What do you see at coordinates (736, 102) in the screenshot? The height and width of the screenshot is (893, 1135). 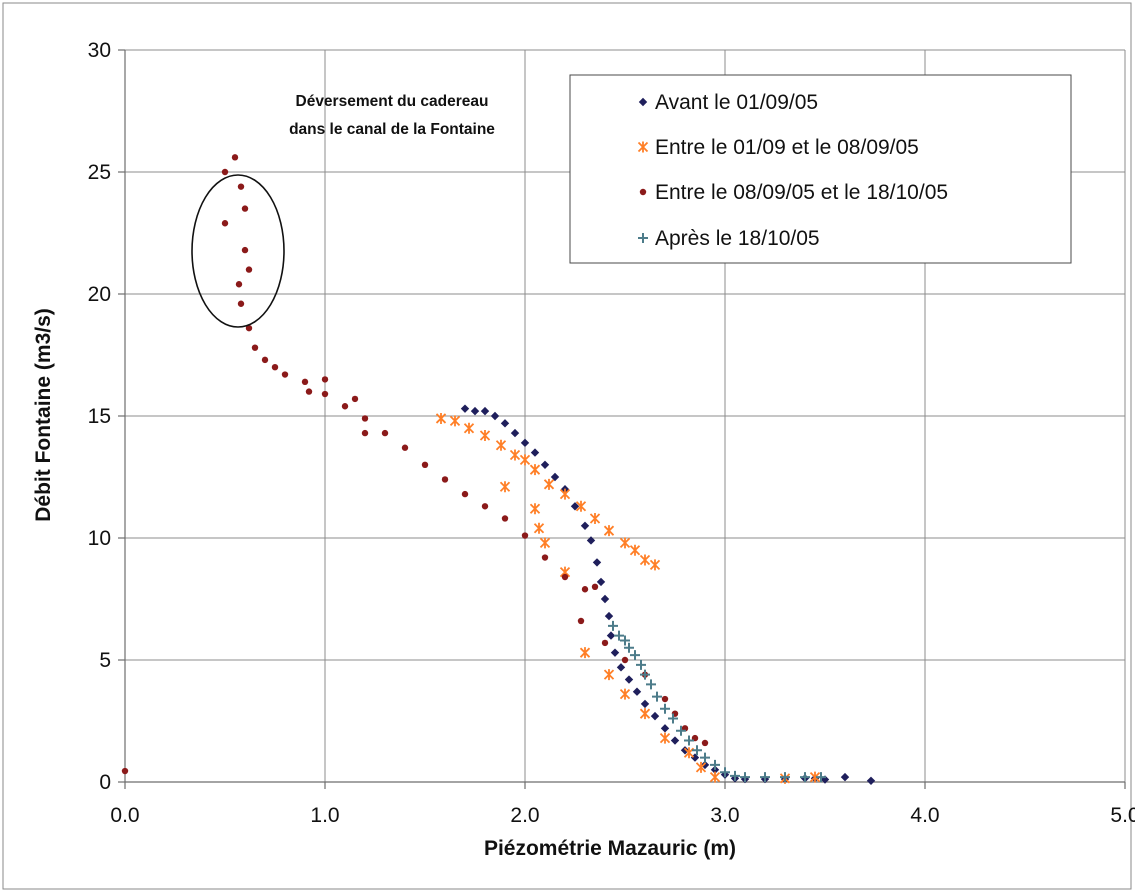 I see `legend-label-0: Avant le 01/09/05` at bounding box center [736, 102].